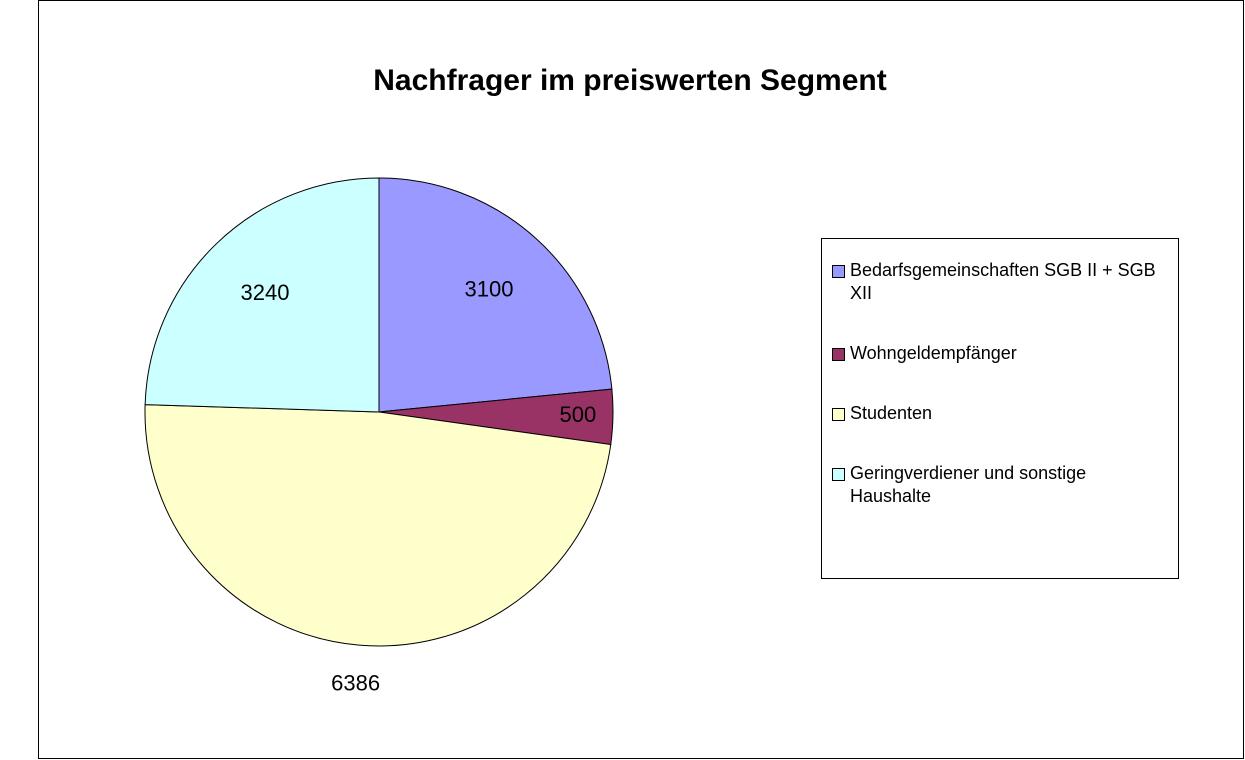 This screenshot has width=1245, height=760. I want to click on legend-label: Studenten, so click(891, 413).